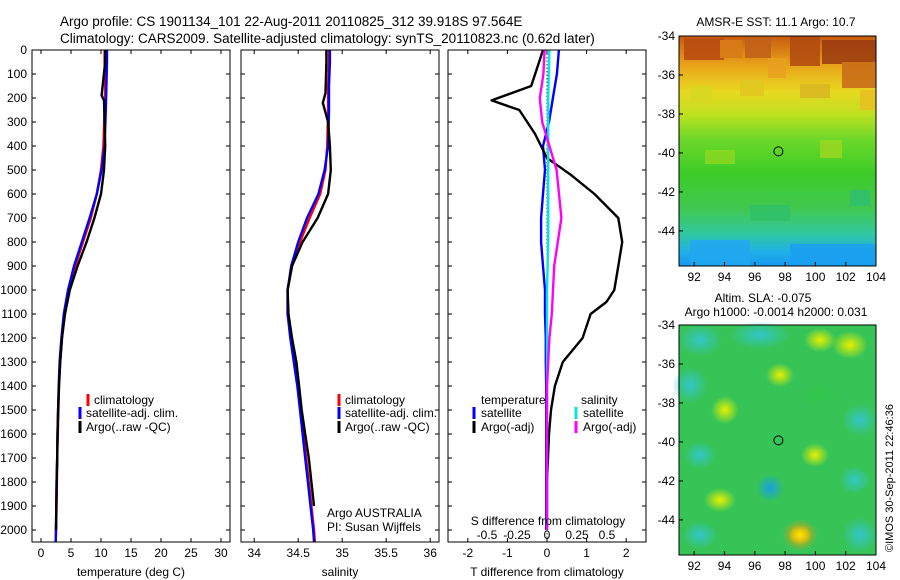 The height and width of the screenshot is (580, 900). I want to click on temperature-series, so click(81, 296).